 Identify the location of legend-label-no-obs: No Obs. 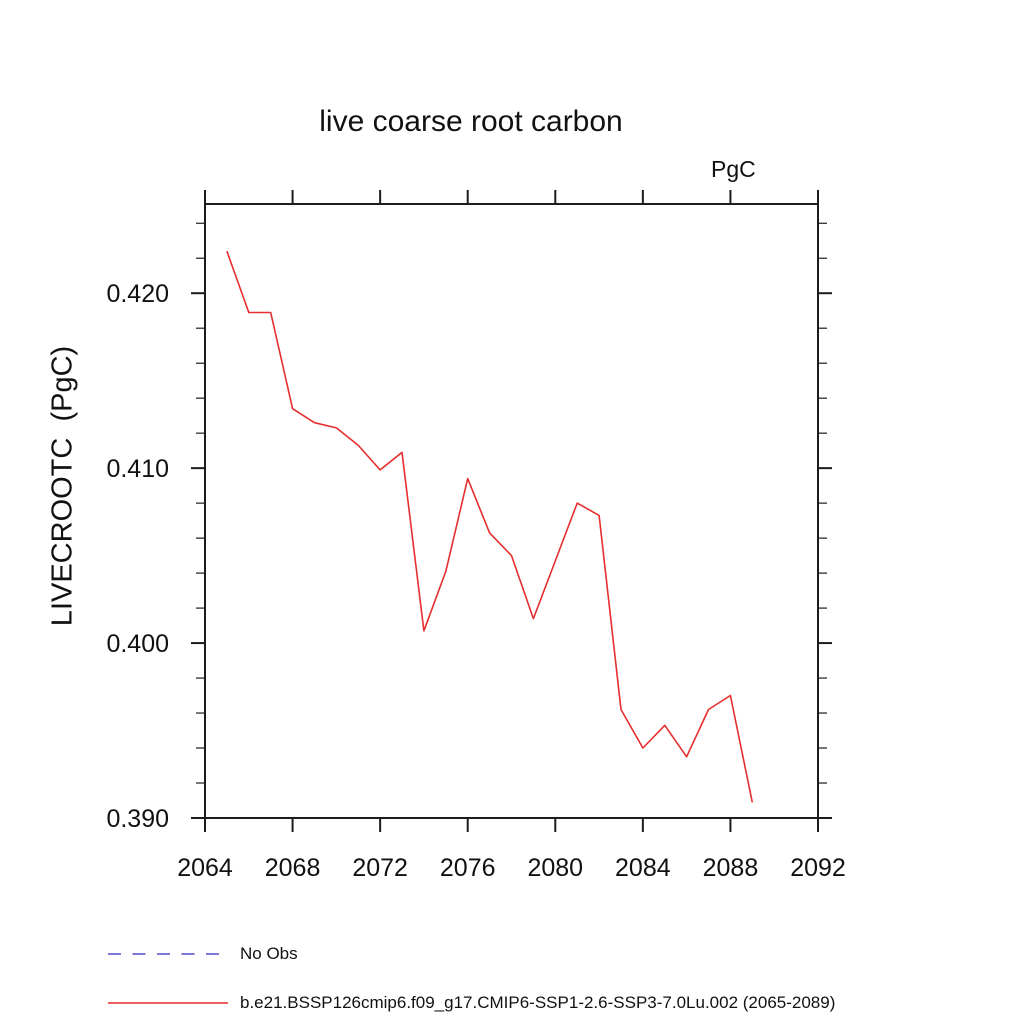
(269, 953).